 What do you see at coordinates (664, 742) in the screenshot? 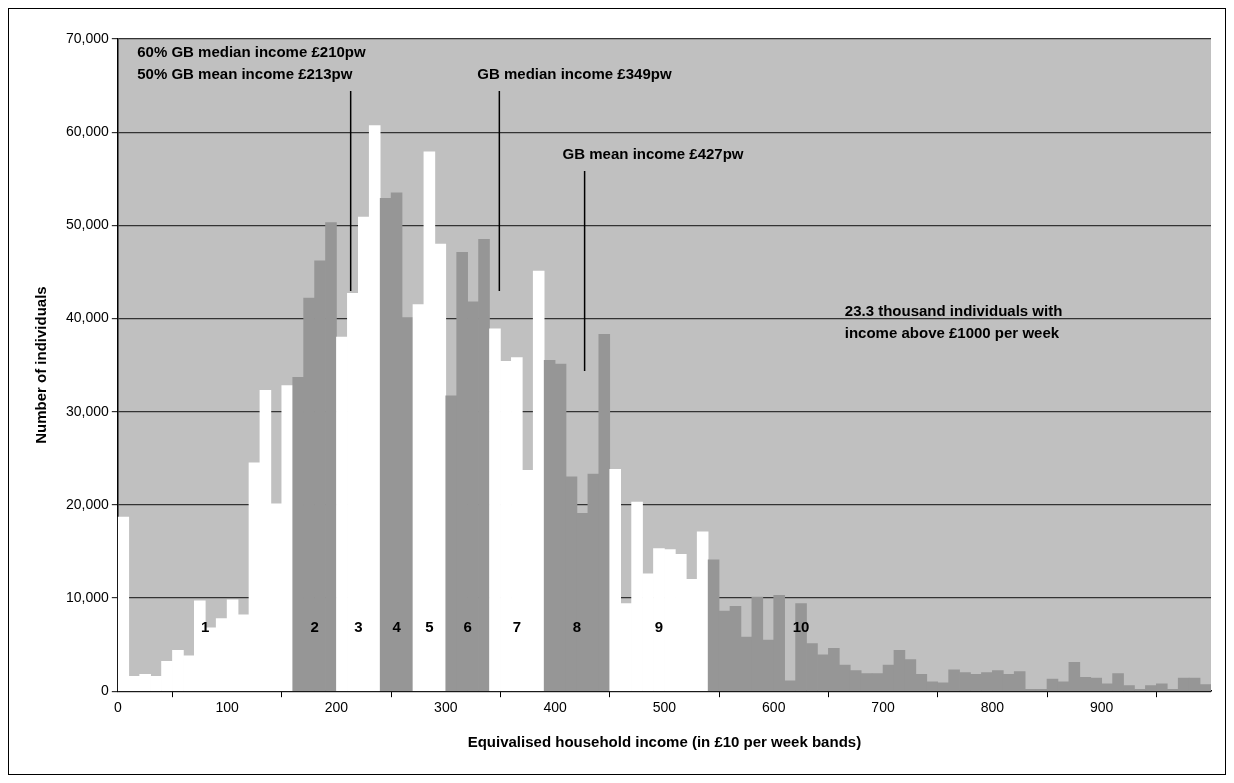
I see `x-axis-title: Equivalised household income (in £10 per week bands)` at bounding box center [664, 742].